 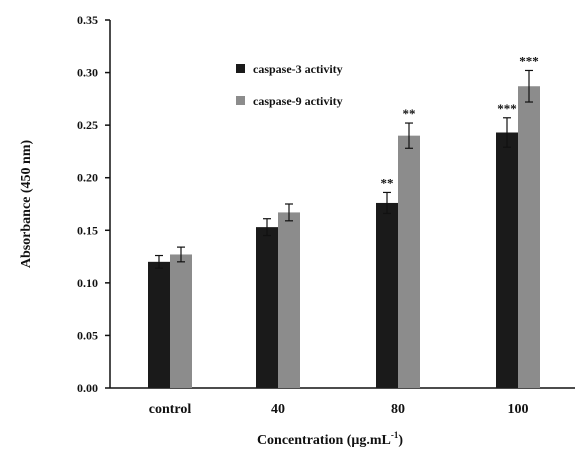 I want to click on x-tick-label: 100, so click(x=518, y=409).